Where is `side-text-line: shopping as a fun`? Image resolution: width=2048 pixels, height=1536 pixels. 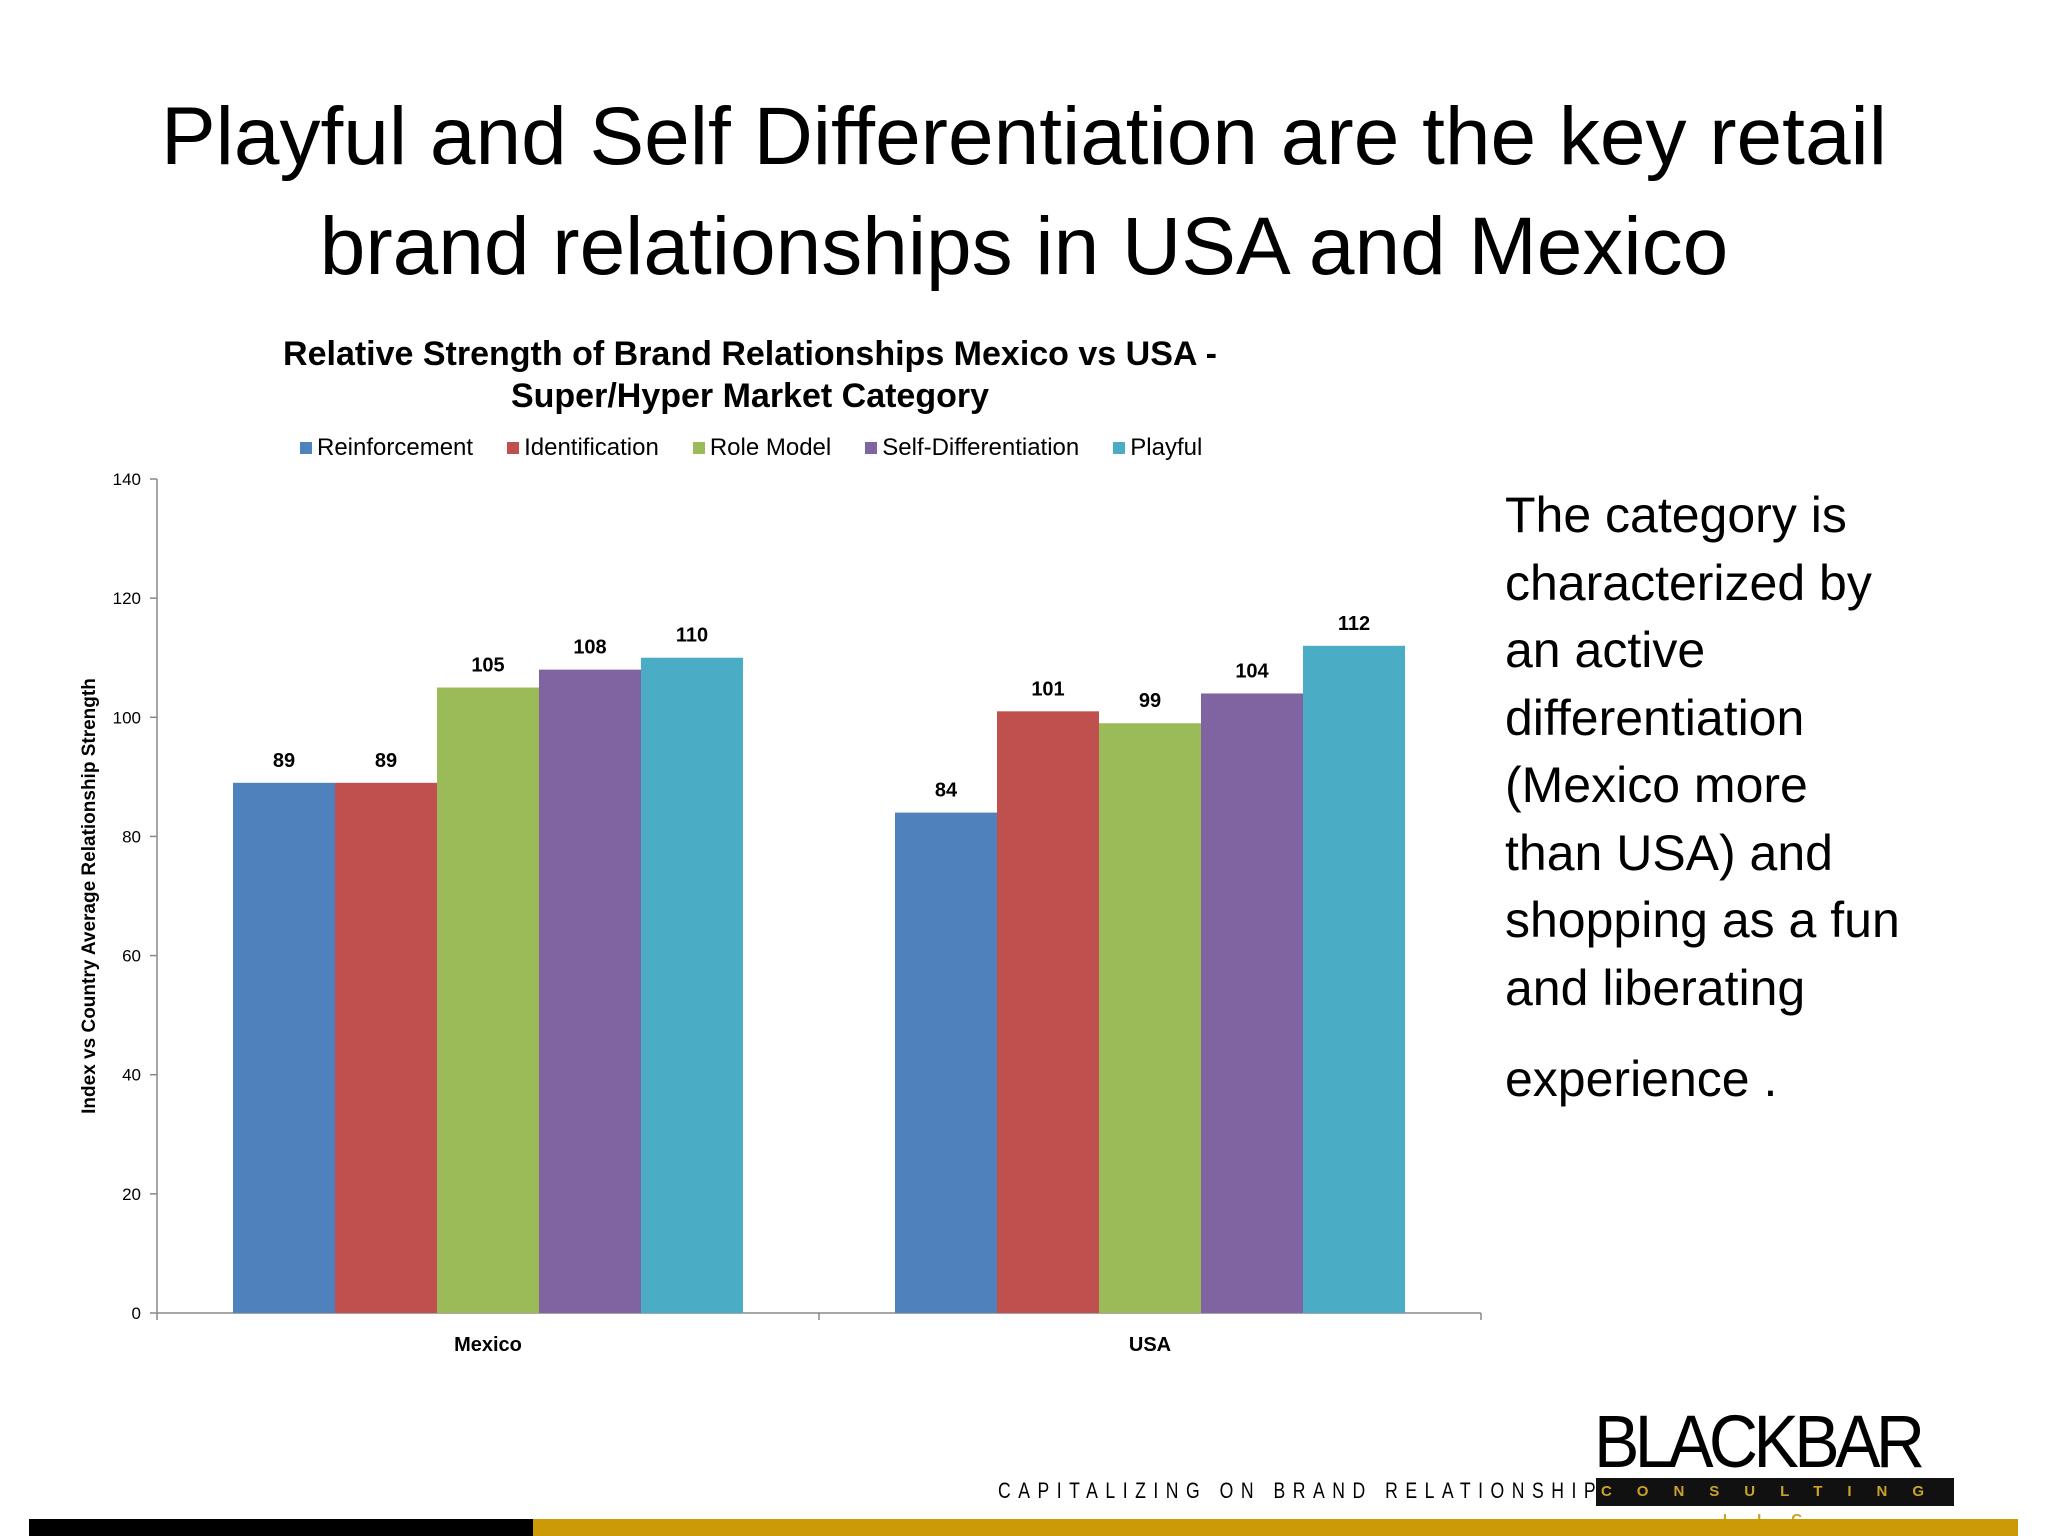
side-text-line: shopping as a fun is located at coordinates (1702, 920).